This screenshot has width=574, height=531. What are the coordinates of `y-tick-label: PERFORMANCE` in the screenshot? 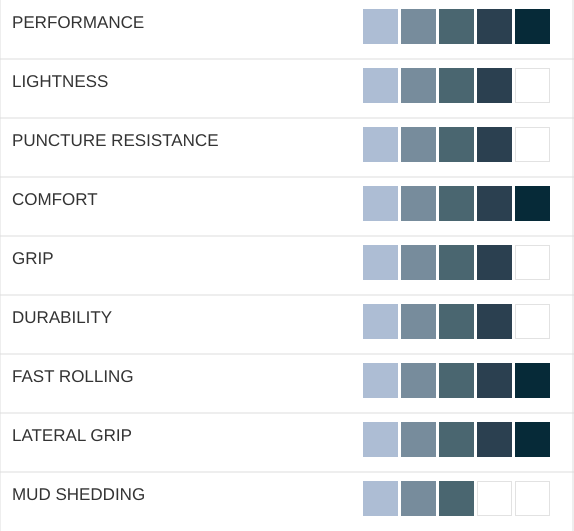 It's located at (78, 22).